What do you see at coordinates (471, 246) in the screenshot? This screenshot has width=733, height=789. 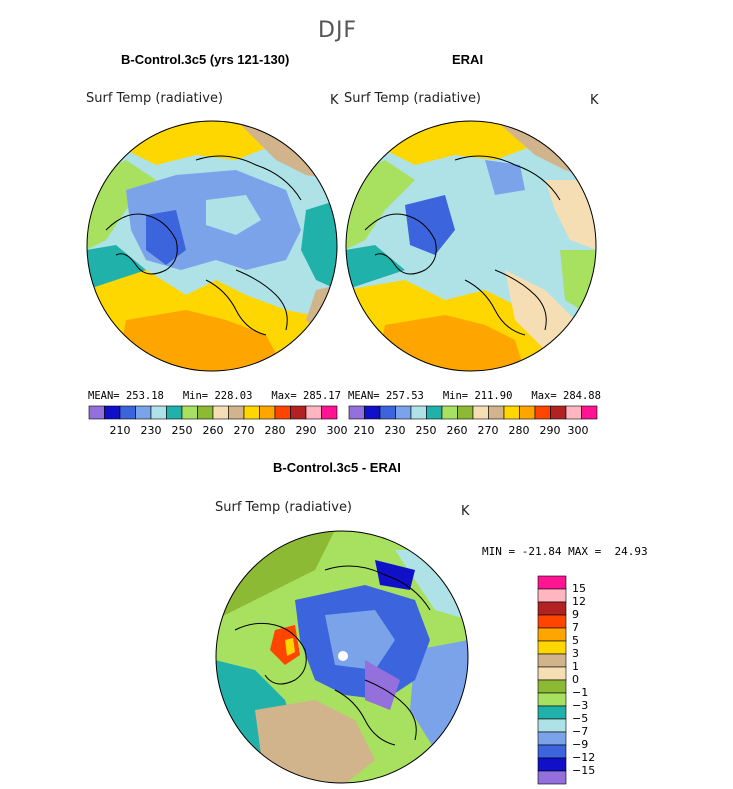 I see `panel-2-polar-map` at bounding box center [471, 246].